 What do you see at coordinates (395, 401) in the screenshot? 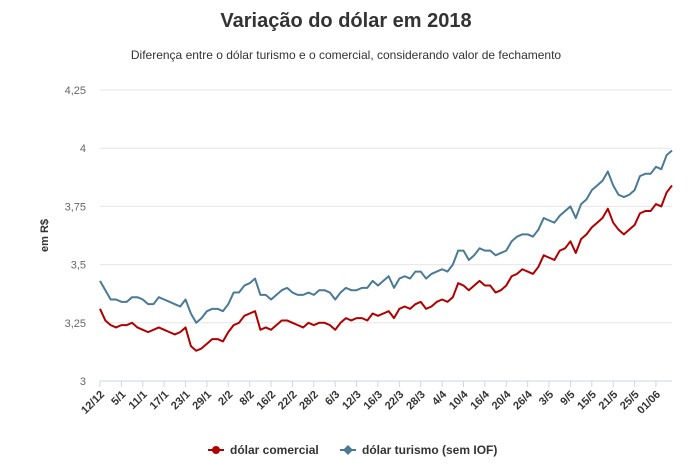
I see `x-tick-label: 22/3` at bounding box center [395, 401].